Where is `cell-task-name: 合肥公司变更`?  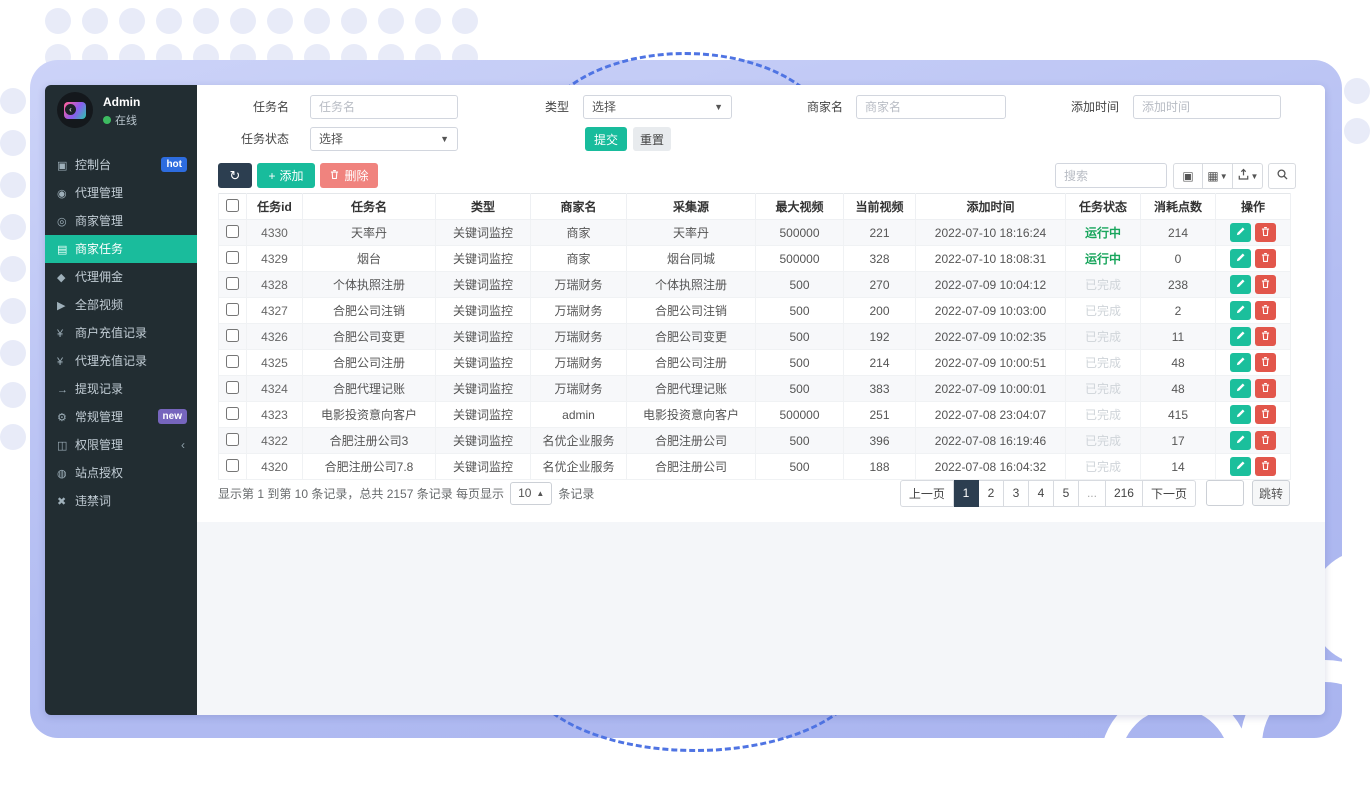
cell-task-name: 合肥公司变更 is located at coordinates (368, 337).